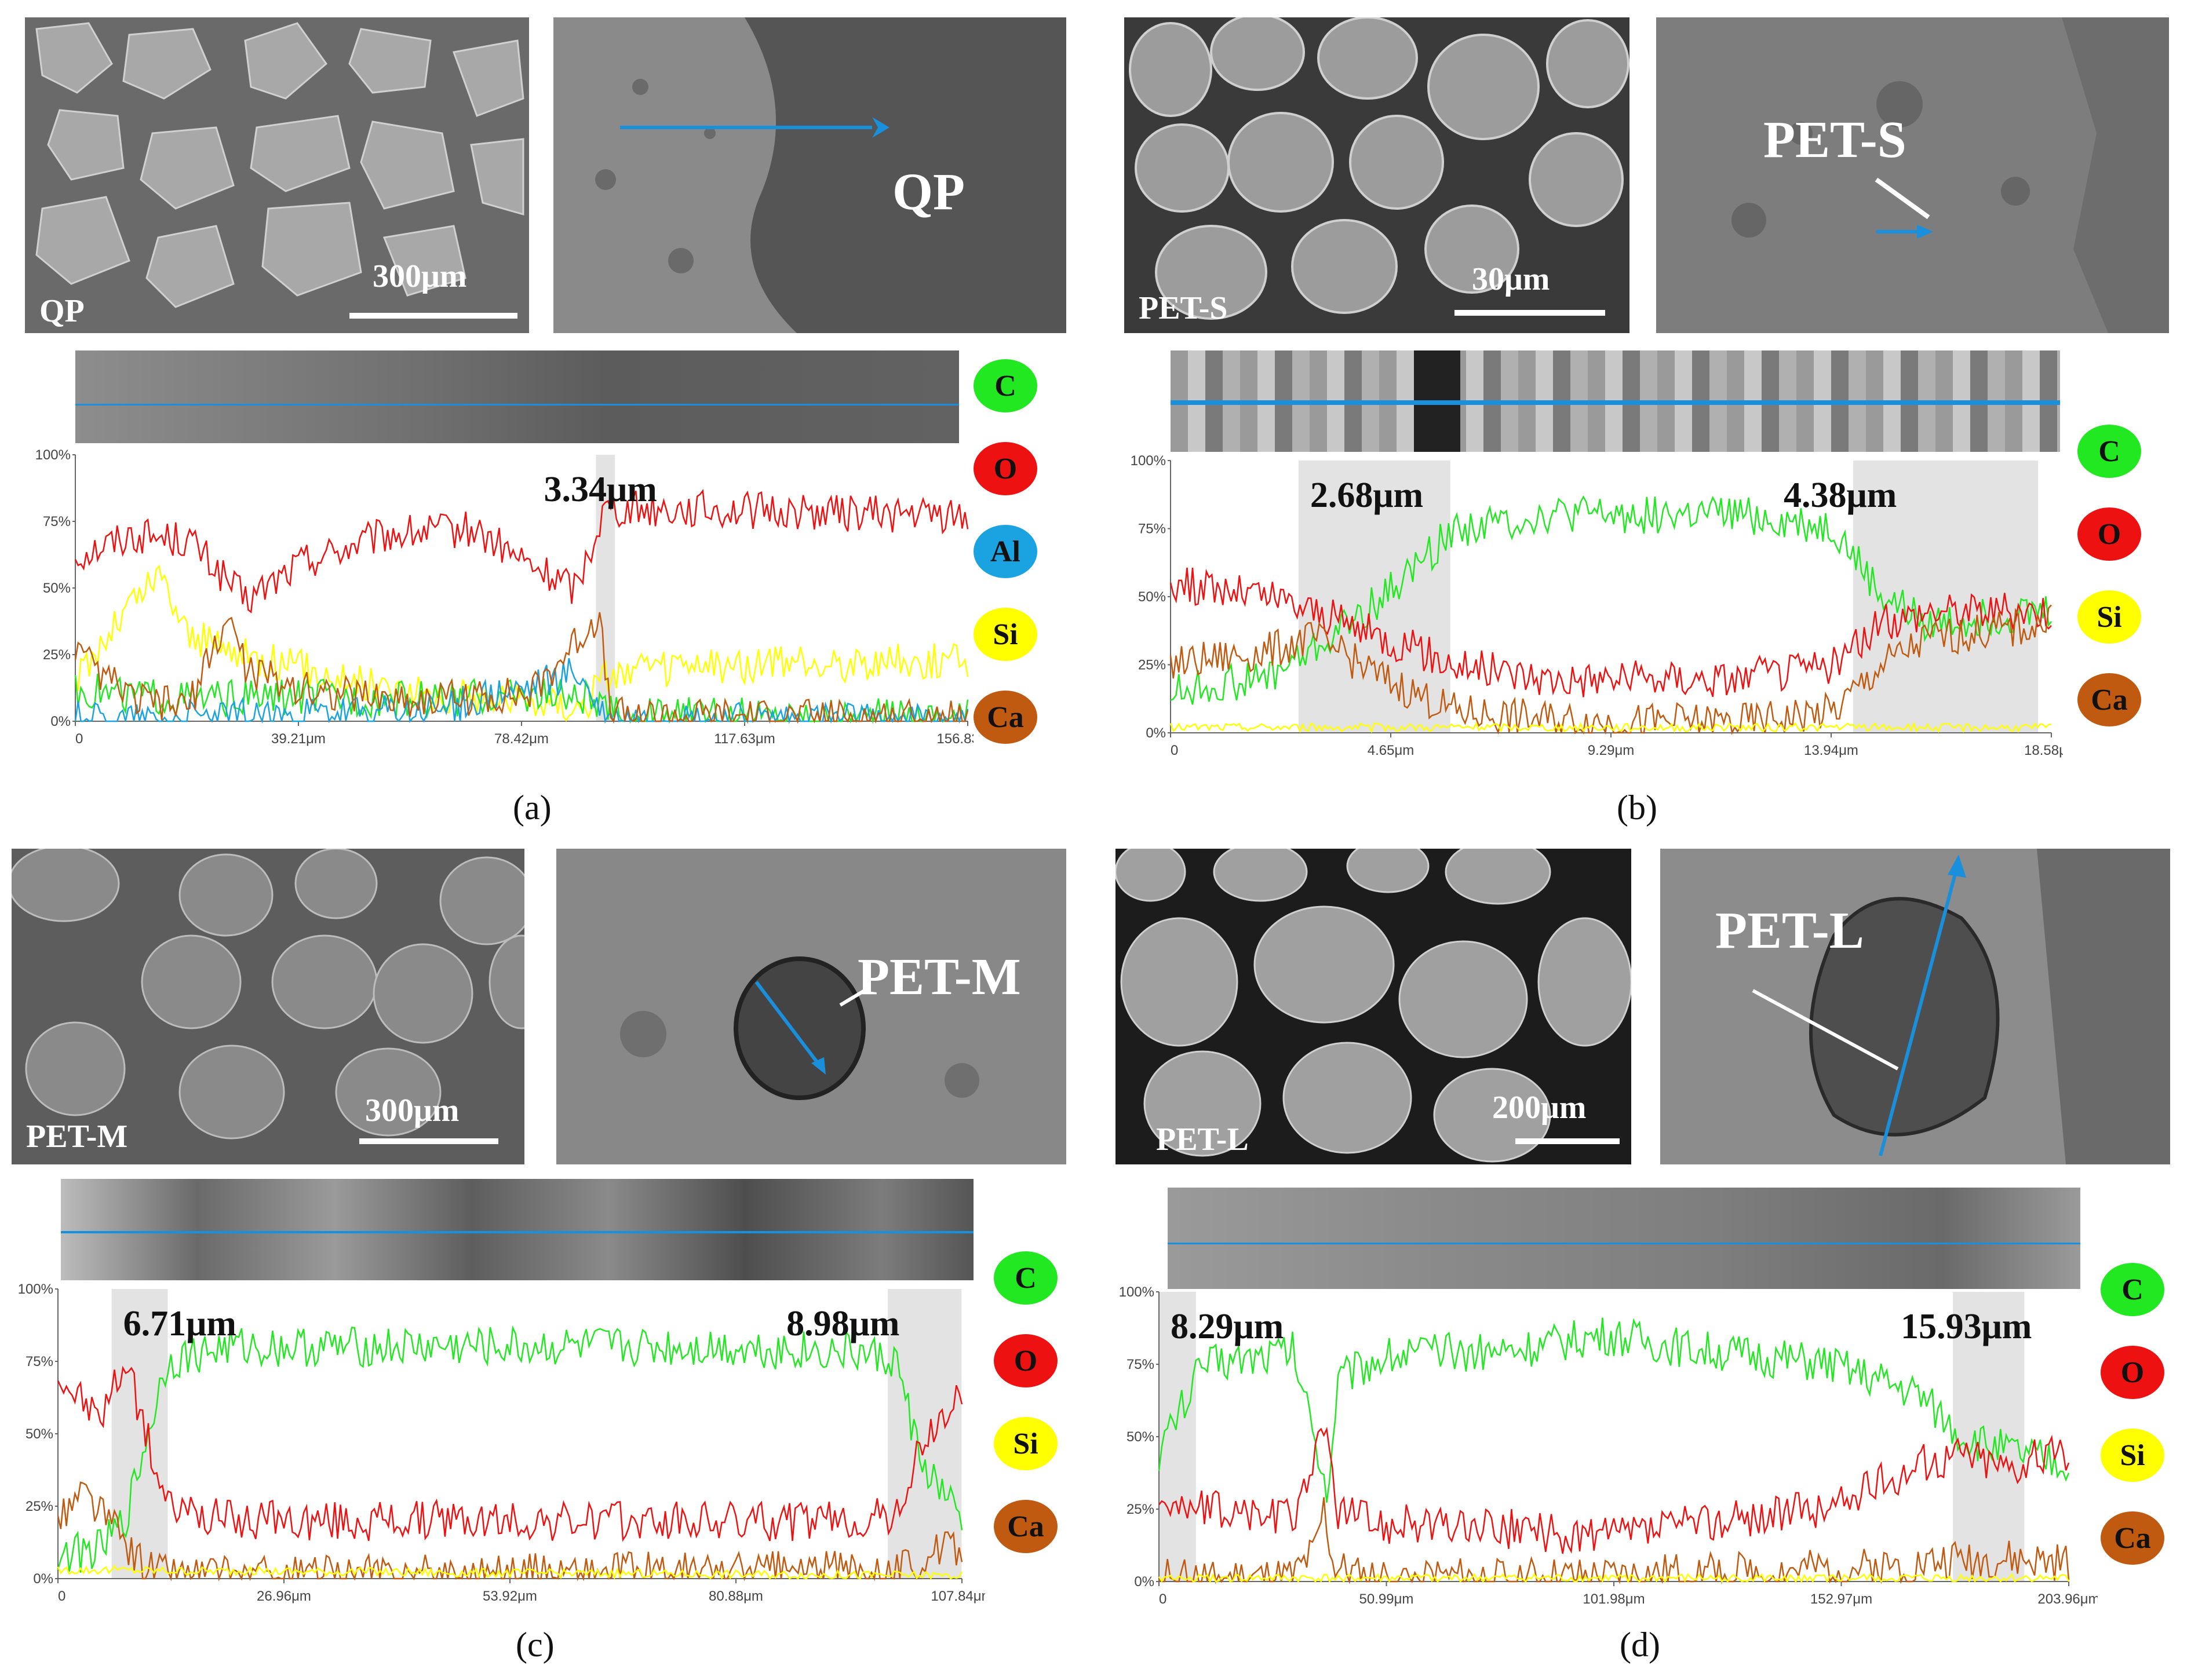 The width and height of the screenshot is (2191, 1680). What do you see at coordinates (958, 1596) in the screenshot?
I see `x-tick-label: 107.84μm` at bounding box center [958, 1596].